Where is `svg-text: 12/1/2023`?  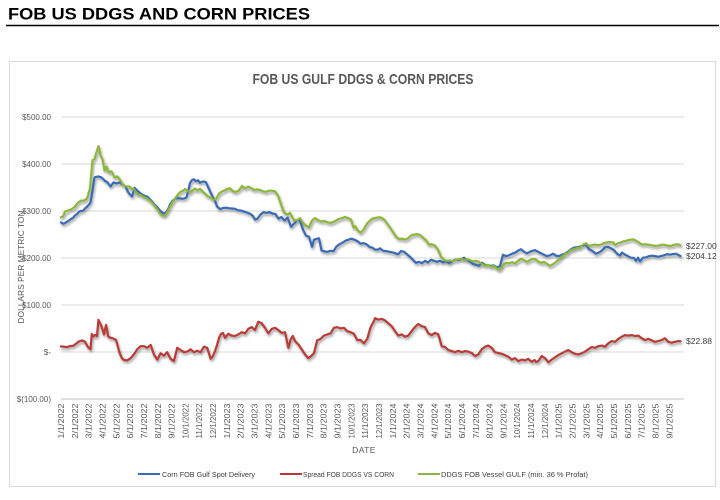
svg-text: 12/1/2023 is located at coordinates (379, 421).